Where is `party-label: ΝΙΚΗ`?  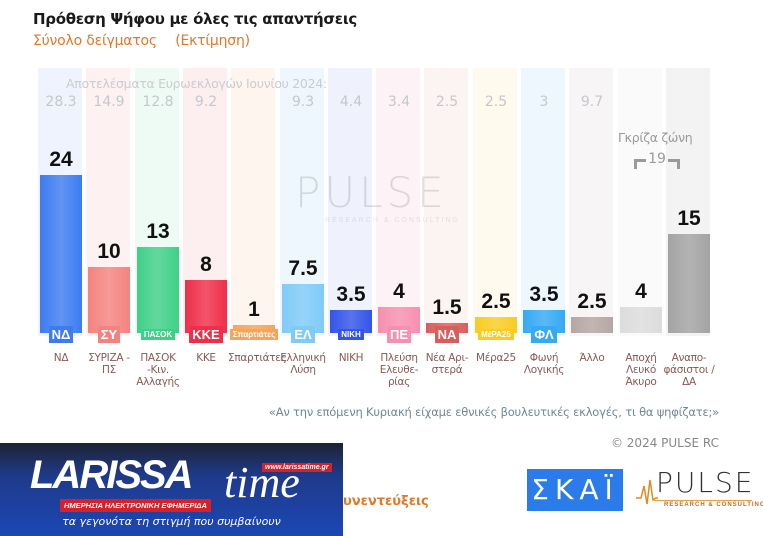
party-label: ΝΙΚΗ is located at coordinates (351, 358).